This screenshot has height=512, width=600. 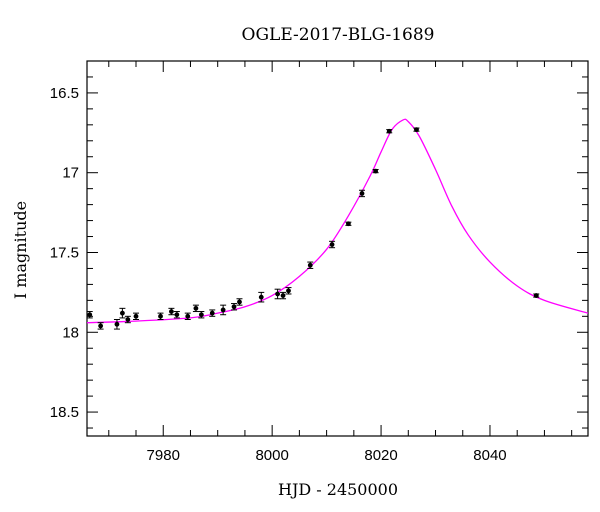 What do you see at coordinates (70, 173) in the screenshot?
I see `y-tick-label: 17` at bounding box center [70, 173].